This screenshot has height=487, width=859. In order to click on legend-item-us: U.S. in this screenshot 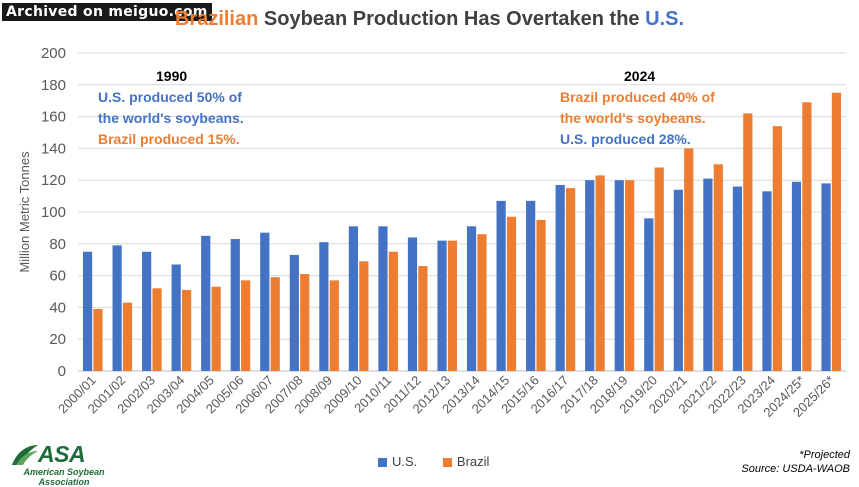, I will do `click(397, 461)`.